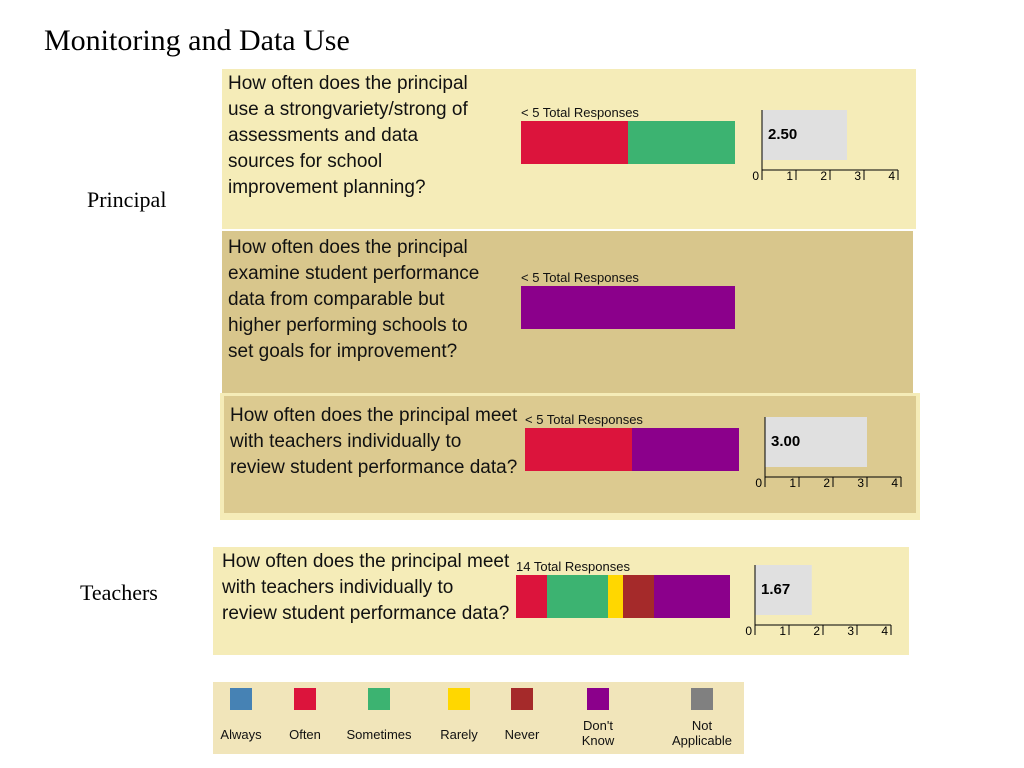 Image resolution: width=1024 pixels, height=768 pixels. What do you see at coordinates (522, 734) in the screenshot?
I see `legend-label: Never` at bounding box center [522, 734].